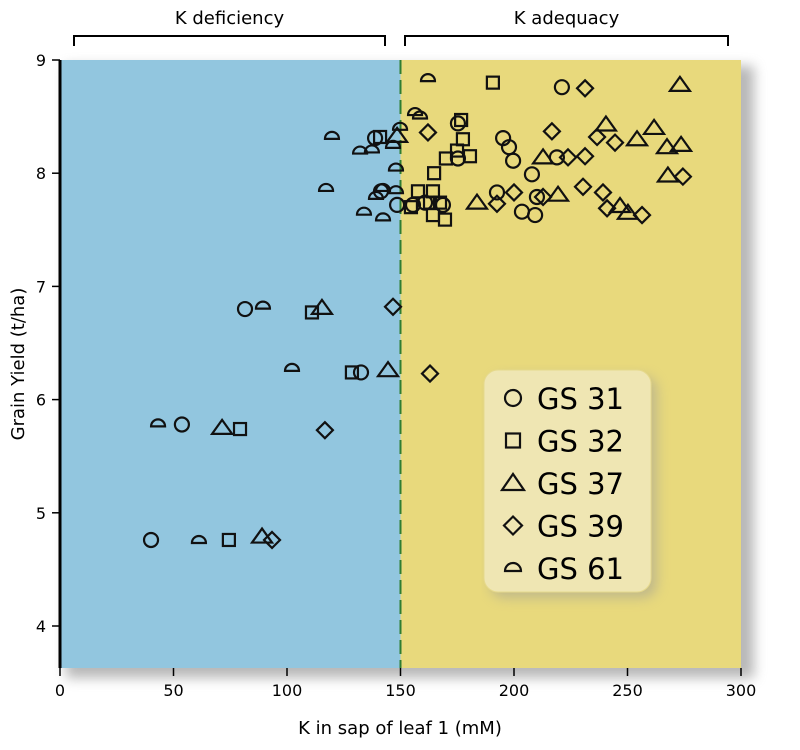 This screenshot has height=750, width=800. Describe the element at coordinates (41, 173) in the screenshot. I see `y-tick-label: 8` at that location.